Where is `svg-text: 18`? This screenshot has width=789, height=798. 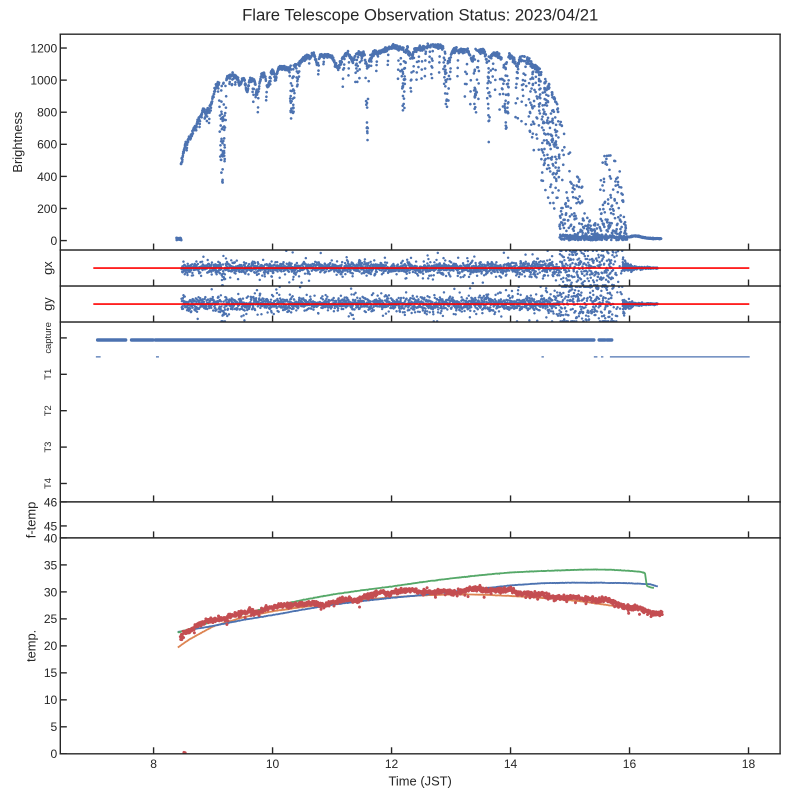 svg-text: 18 is located at coordinates (749, 764).